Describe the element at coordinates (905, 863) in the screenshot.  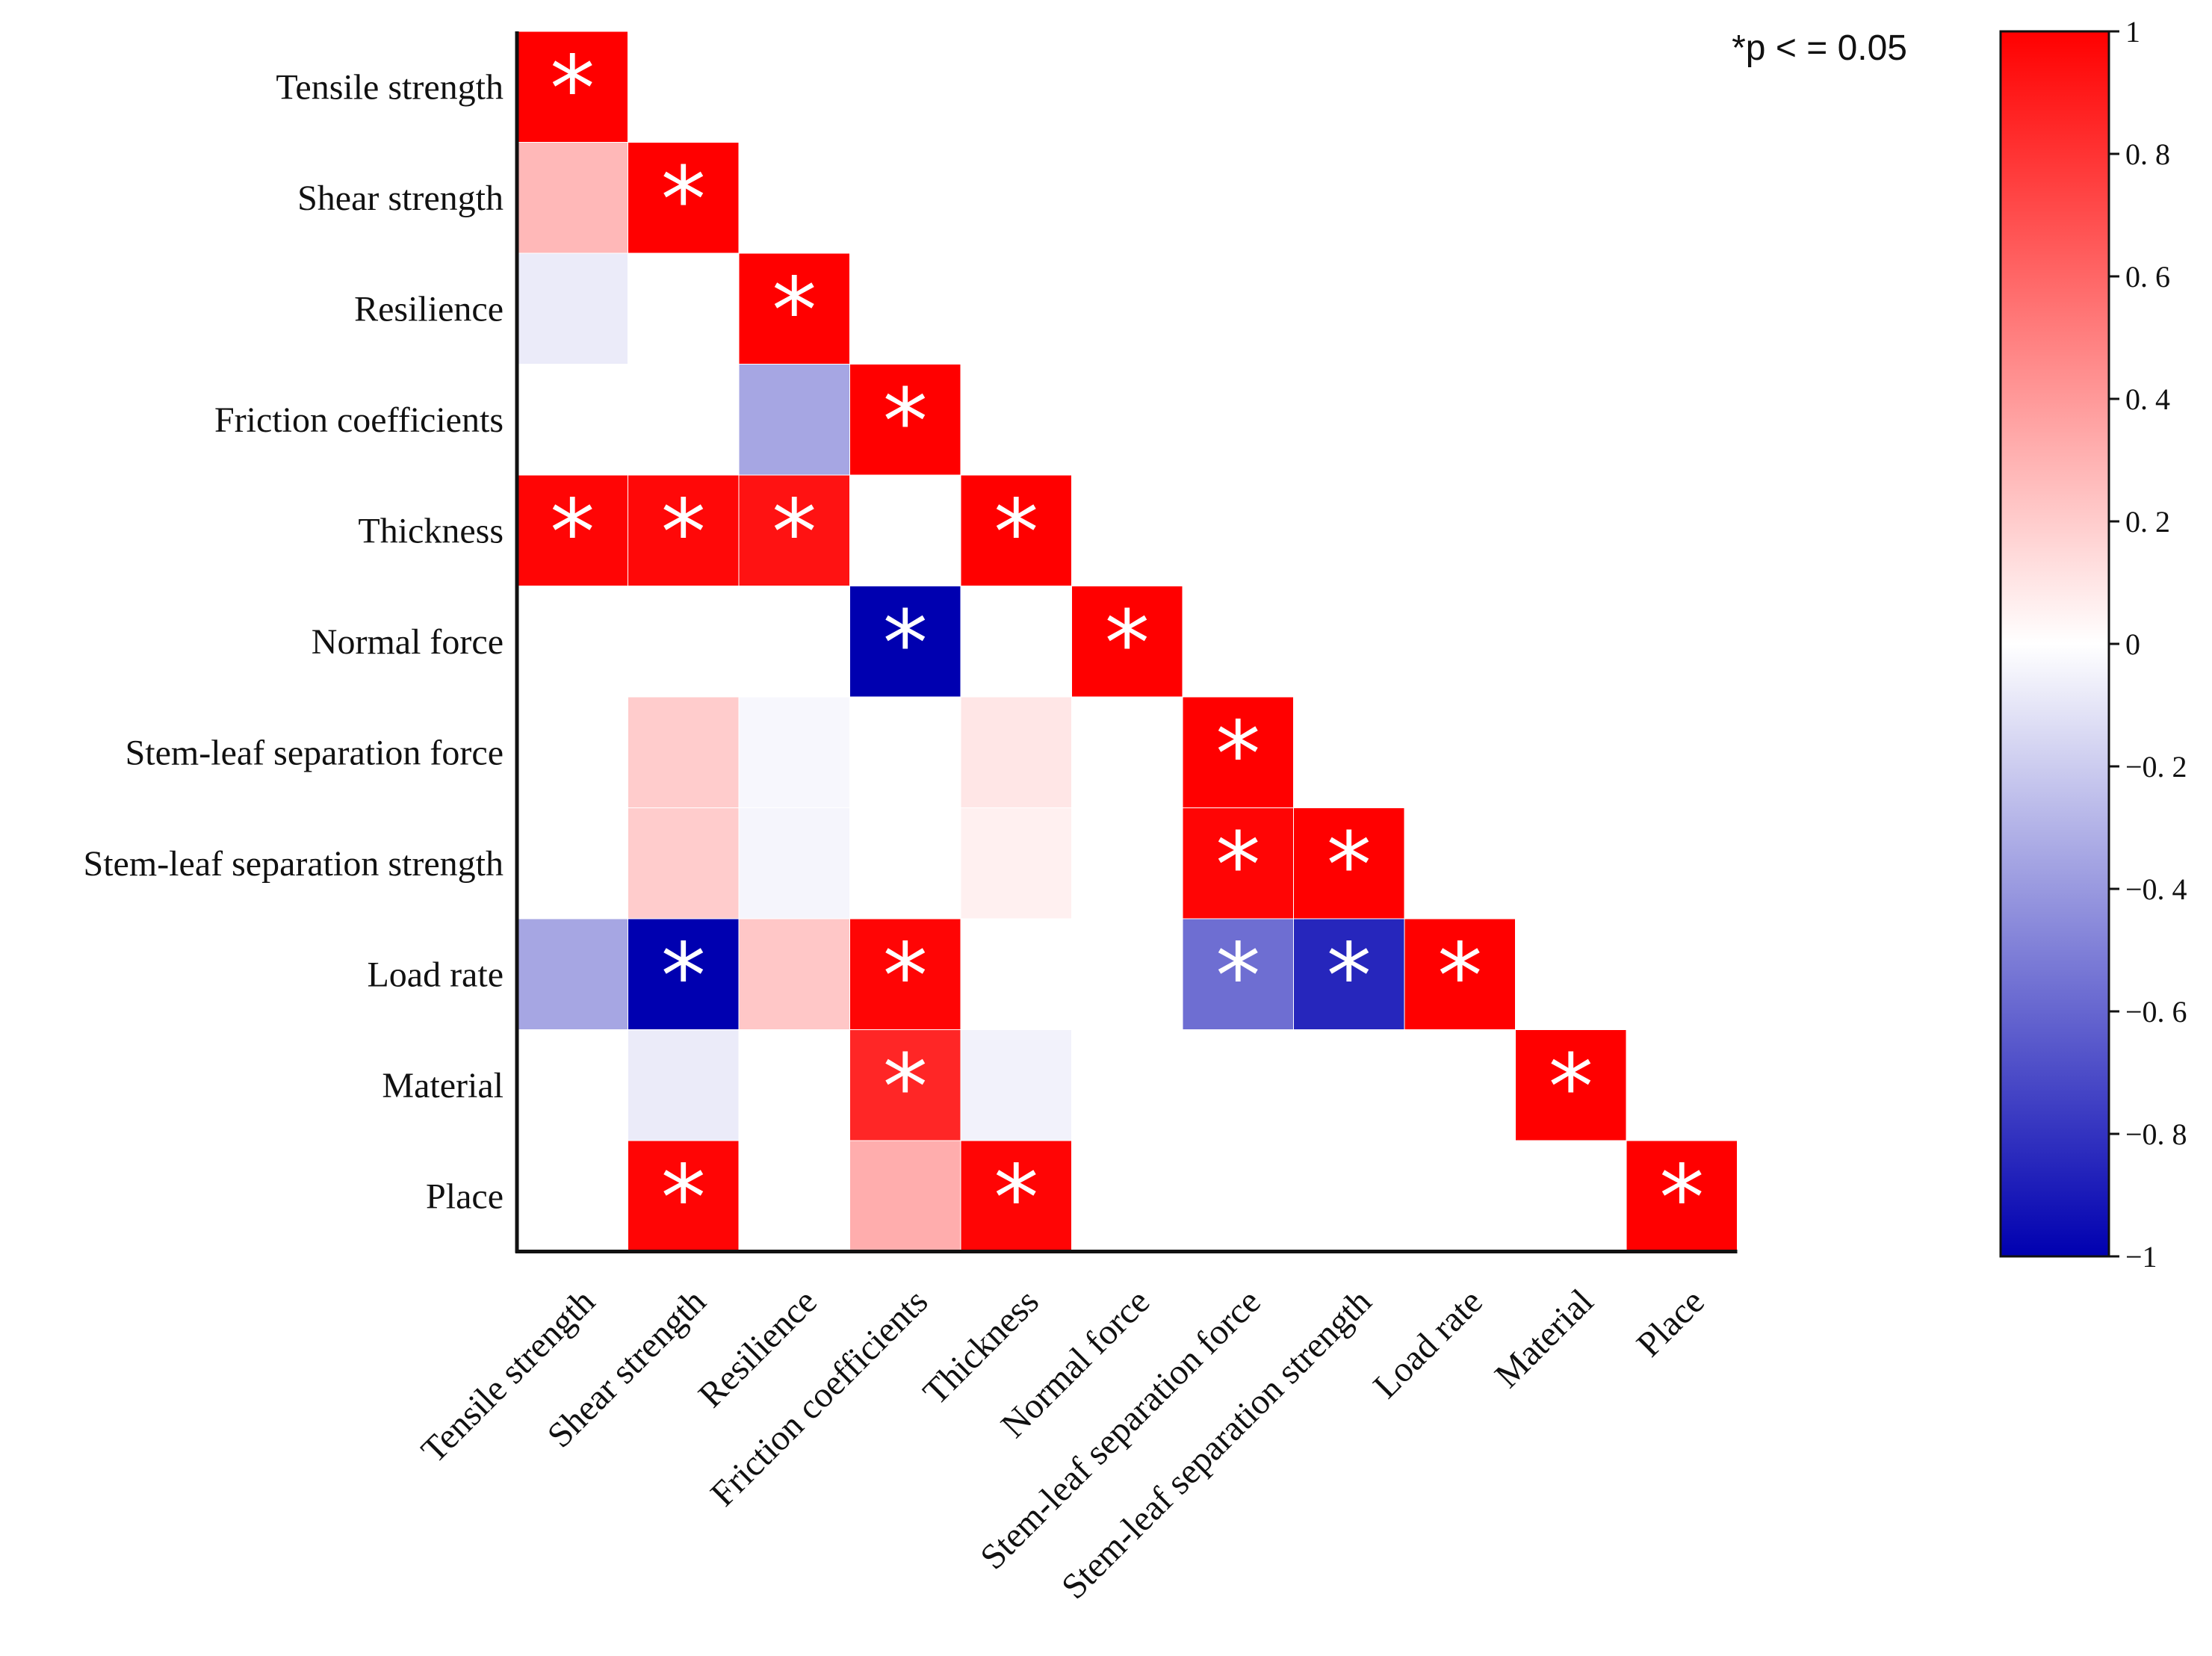
I see `heatmap-cell-stem-leaf-separation-strength-friction-coefficients` at that location.